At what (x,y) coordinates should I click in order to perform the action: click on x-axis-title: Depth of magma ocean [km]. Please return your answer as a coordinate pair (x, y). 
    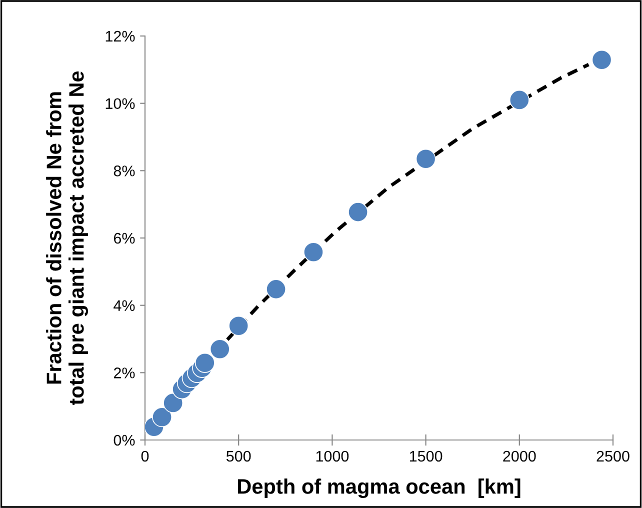
    Looking at the image, I should click on (379, 488).